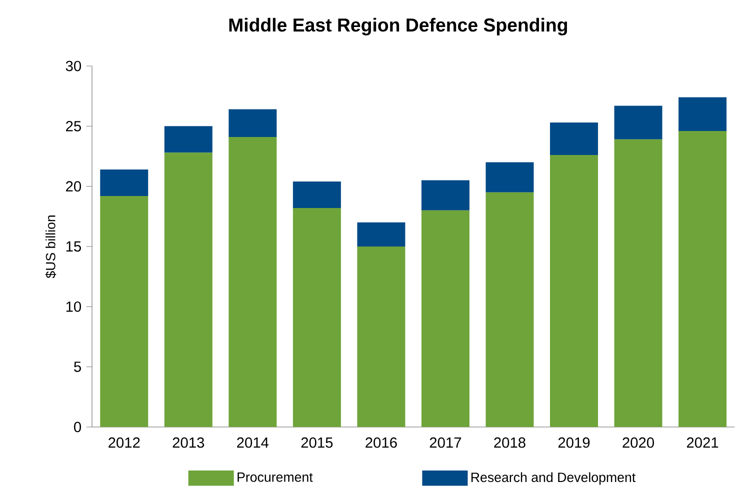  I want to click on y-tick-label: 15, so click(73, 246).